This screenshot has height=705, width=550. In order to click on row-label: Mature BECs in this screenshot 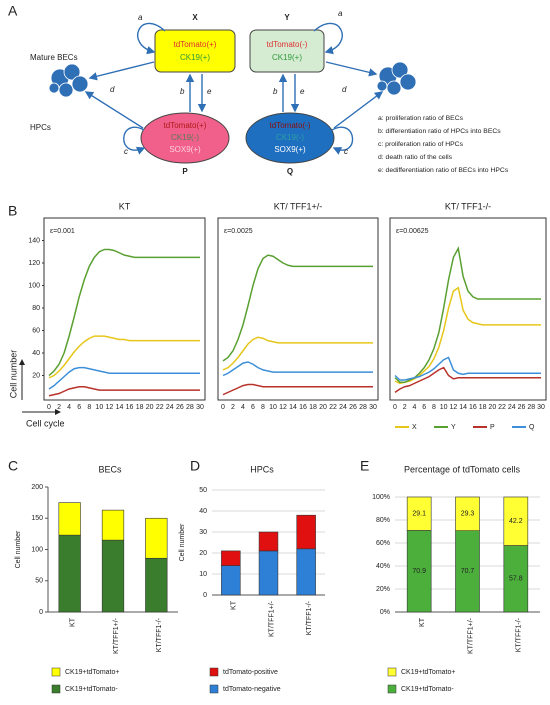, I will do `click(54, 57)`.